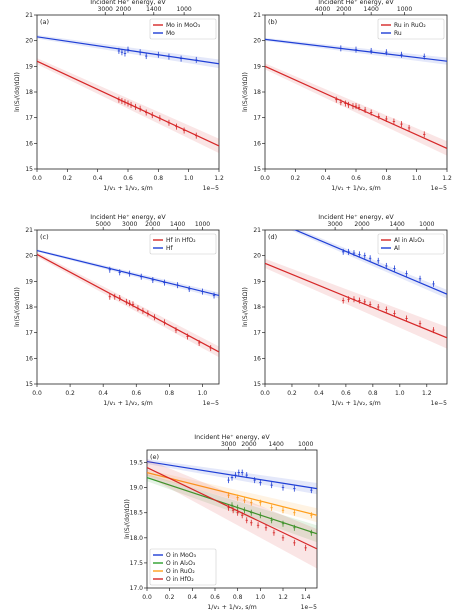 This screenshot has width=474, height=610. I want to click on legend-label: Al in Al₂O₃, so click(409, 240).